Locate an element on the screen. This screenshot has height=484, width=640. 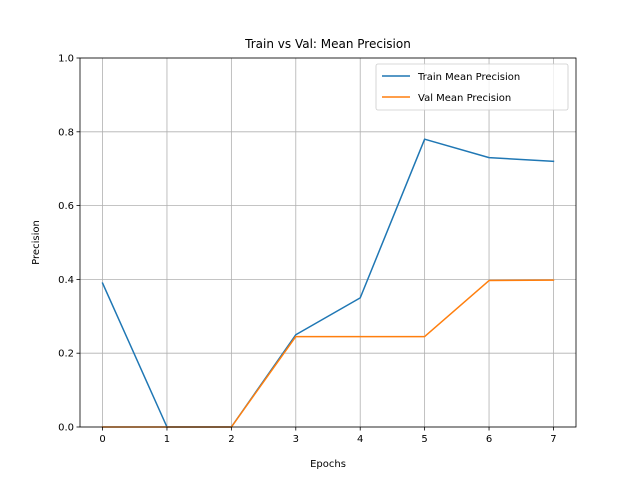
y-tick-label: 0.0 is located at coordinates (66, 428).